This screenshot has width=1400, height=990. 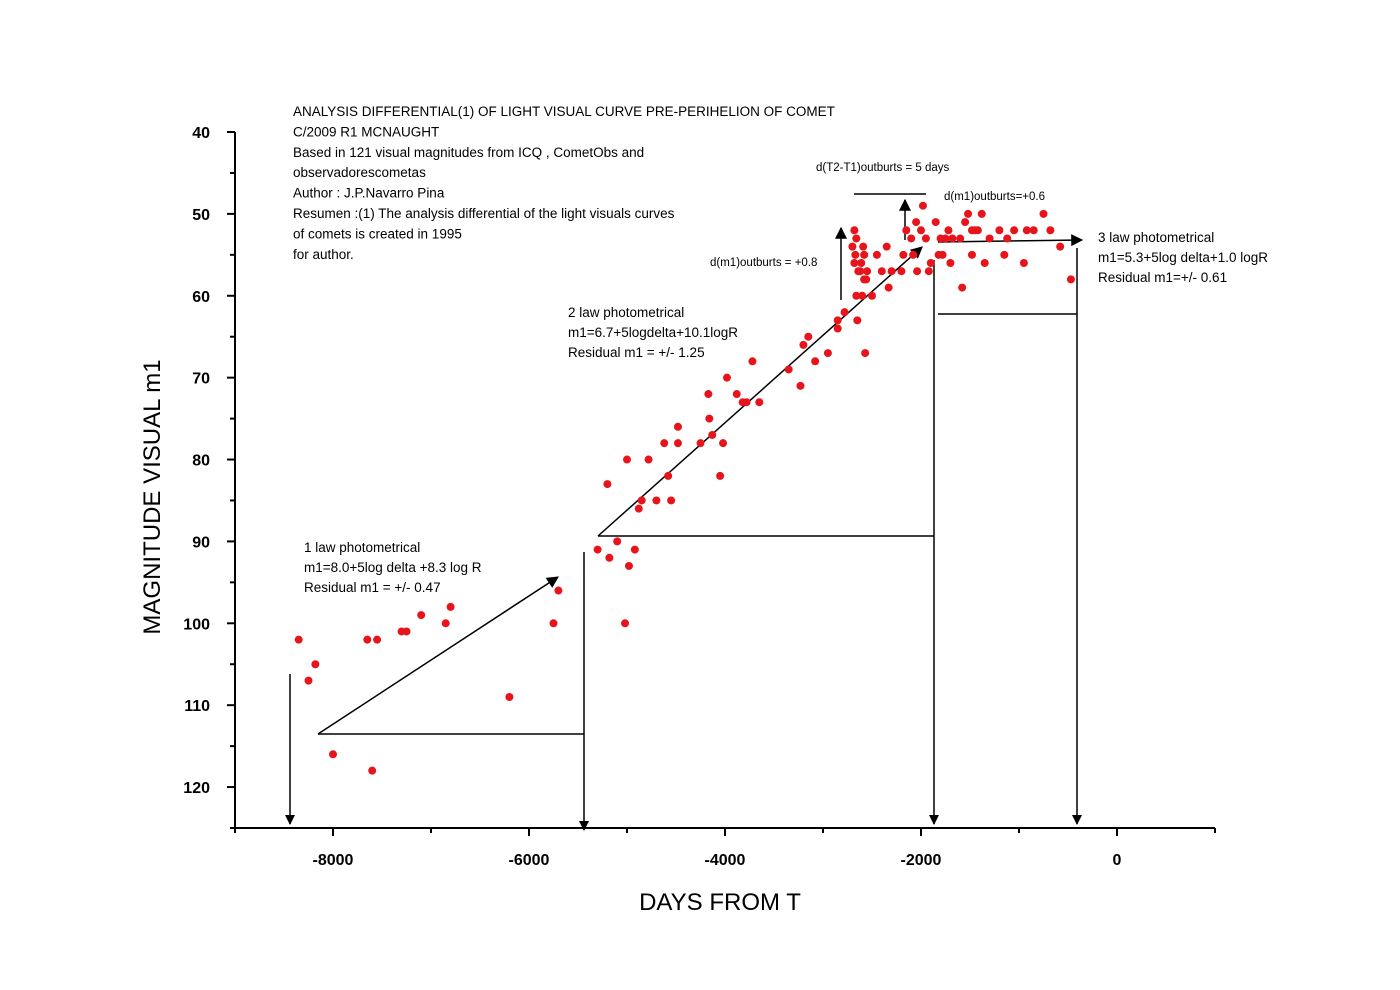 I want to click on law2-residual: Residual m1 = +/- 1.25, so click(x=636, y=352).